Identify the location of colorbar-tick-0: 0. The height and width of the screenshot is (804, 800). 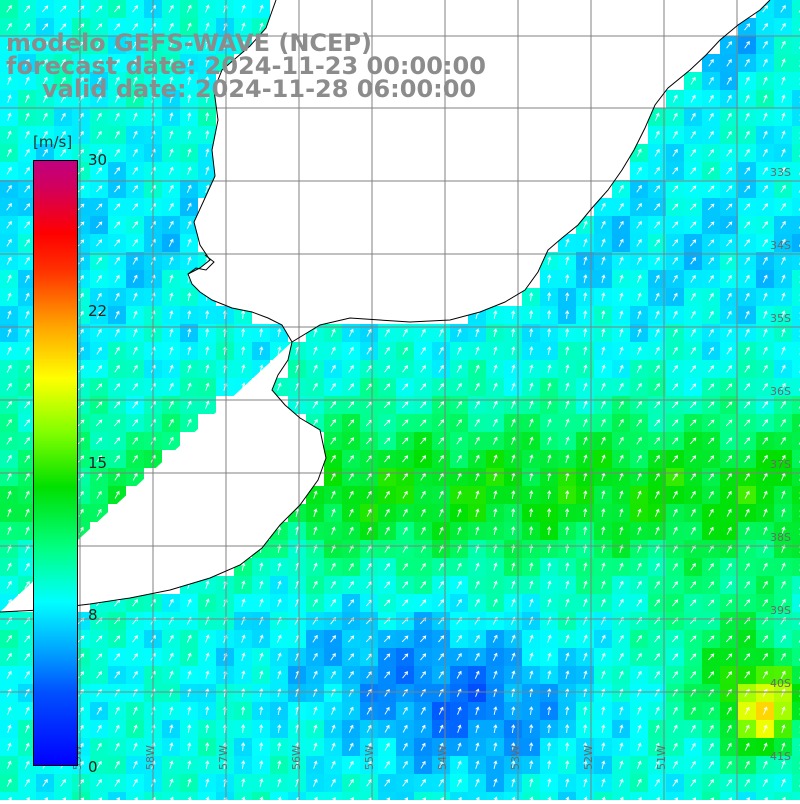
(93, 767).